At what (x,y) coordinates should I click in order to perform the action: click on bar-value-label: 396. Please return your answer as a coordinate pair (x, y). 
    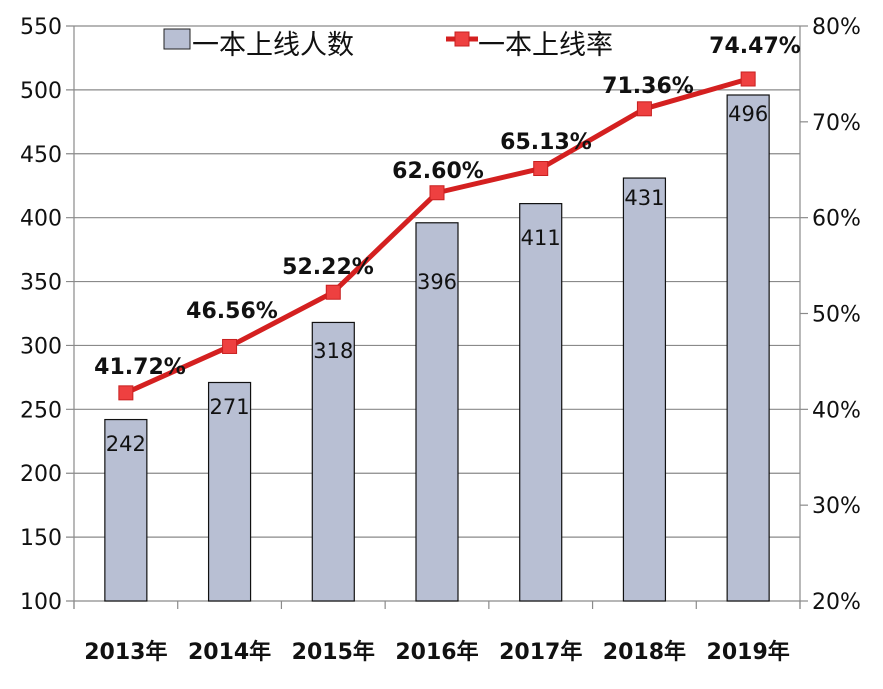
    Looking at the image, I should click on (437, 282).